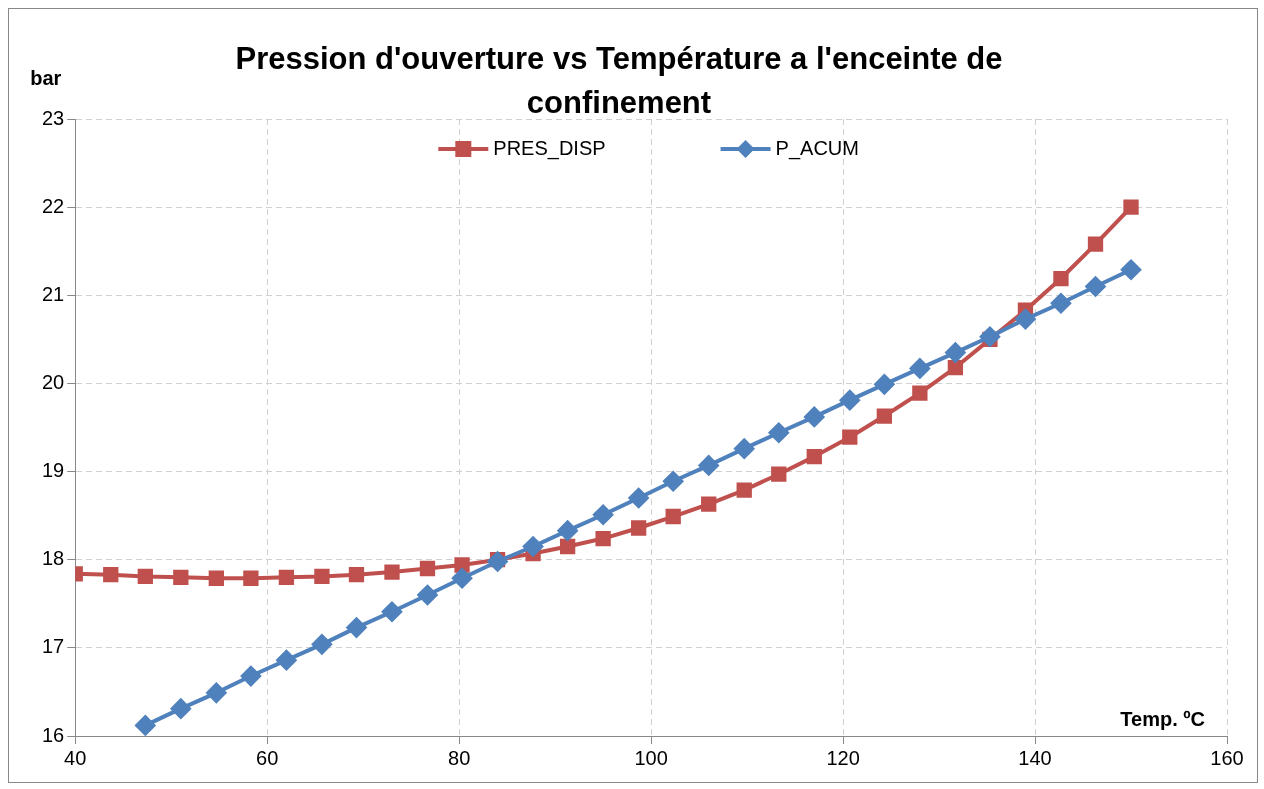 This screenshot has height=789, width=1264. I want to click on x-tick-label: 60, so click(267, 757).